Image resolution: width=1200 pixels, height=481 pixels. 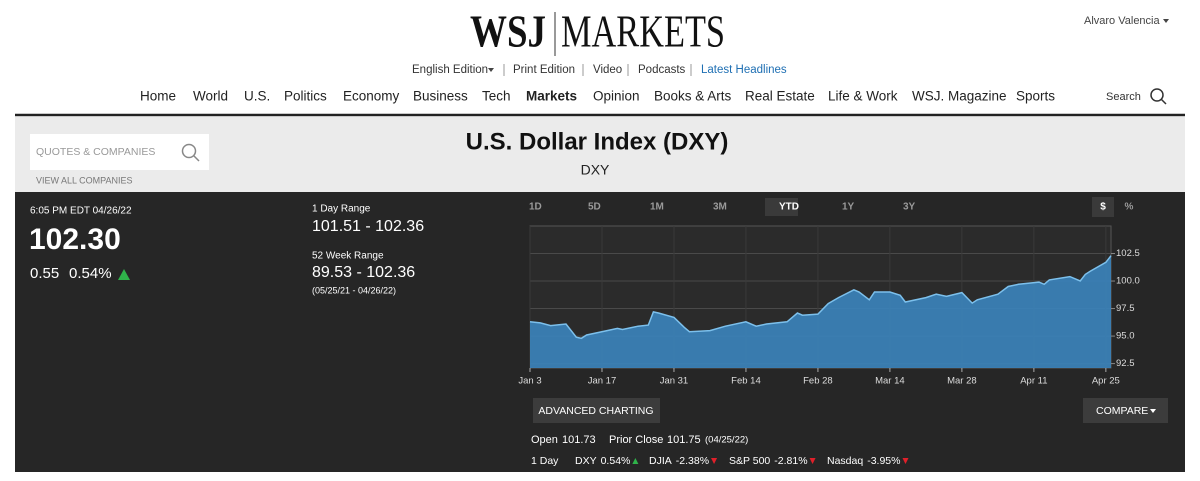 What do you see at coordinates (597, 141) in the screenshot?
I see `instrument-title: U.S. Dollar Index (DXY)` at bounding box center [597, 141].